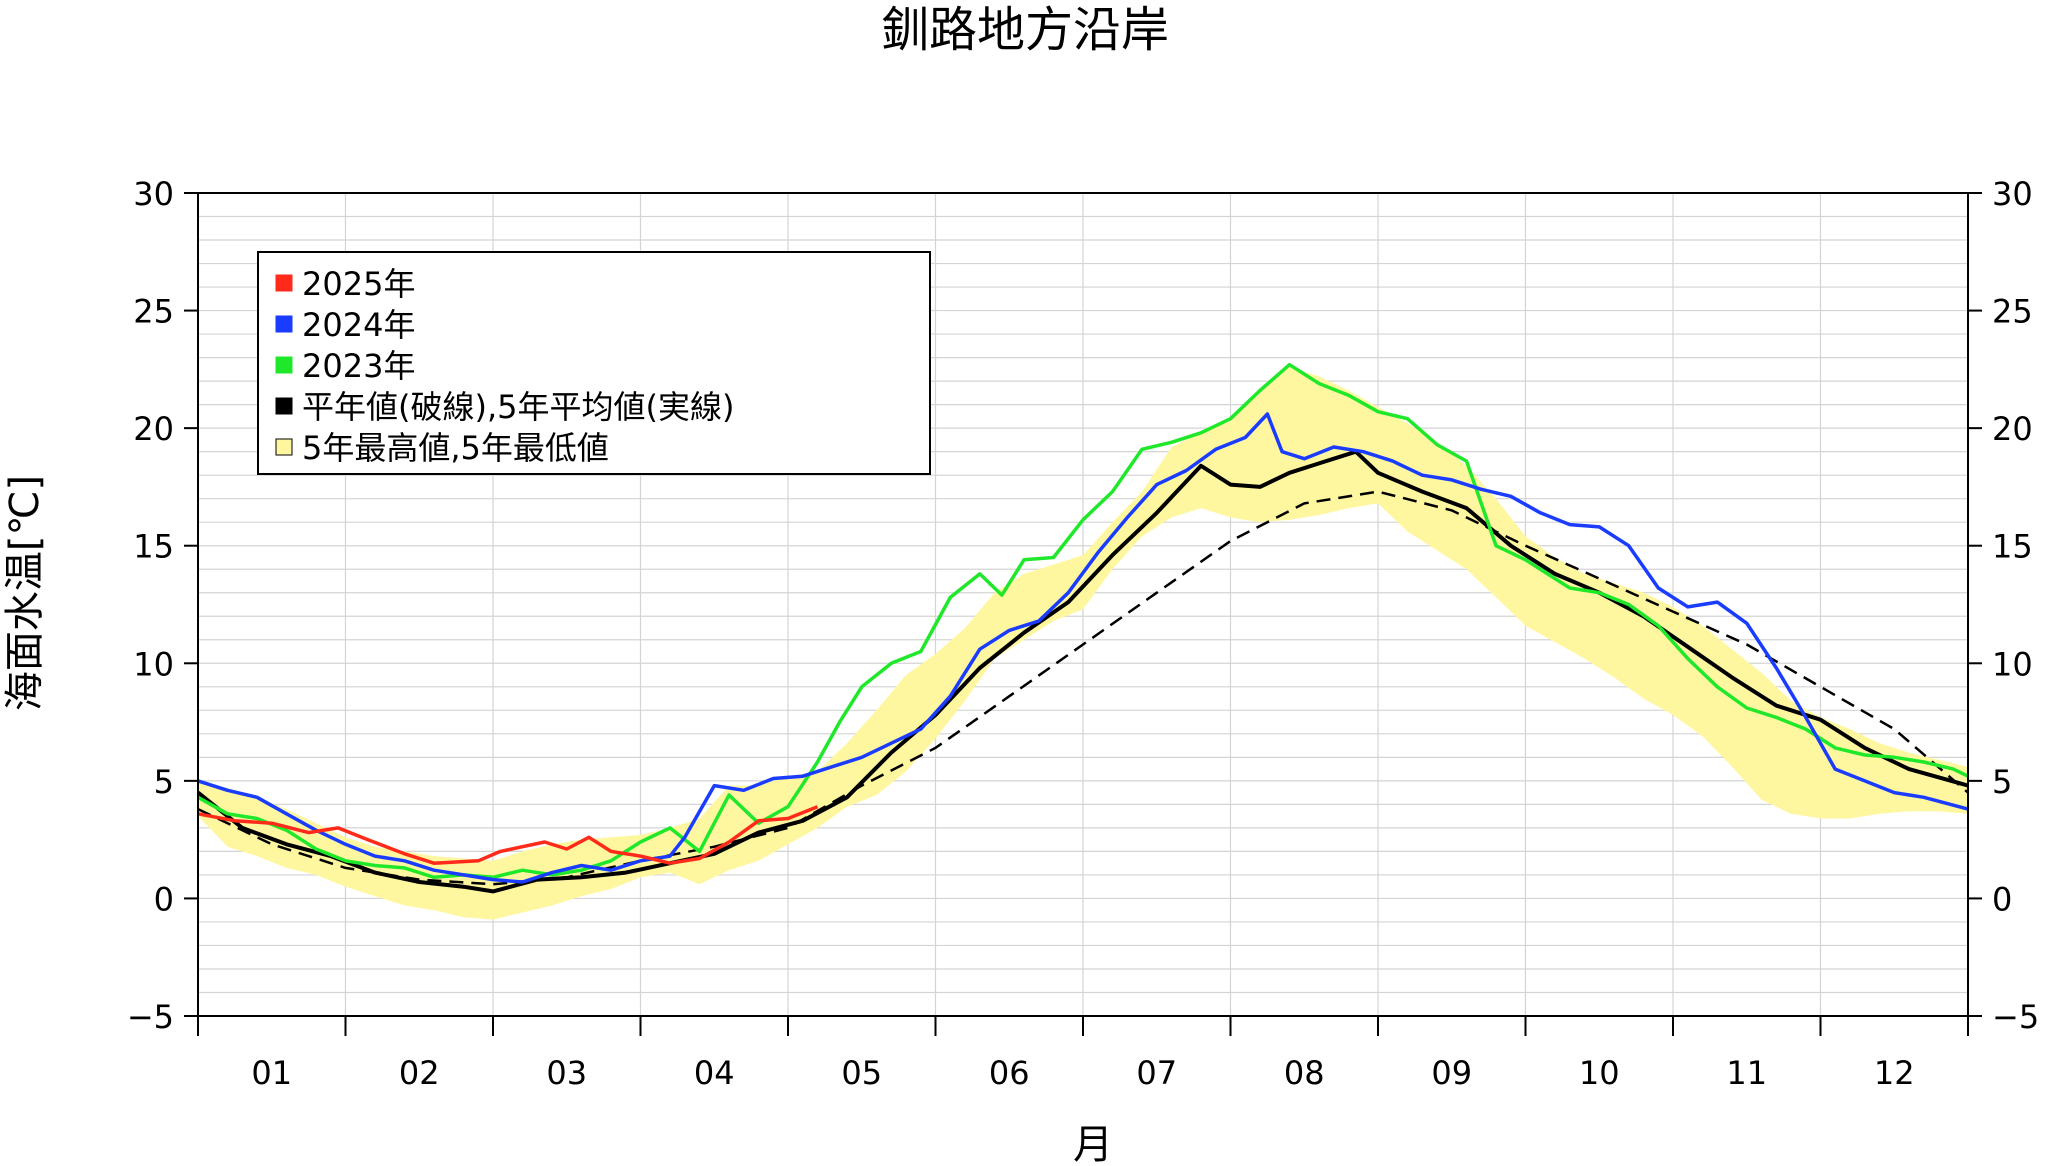  I want to click on legend-label: 2025年, so click(358, 284).